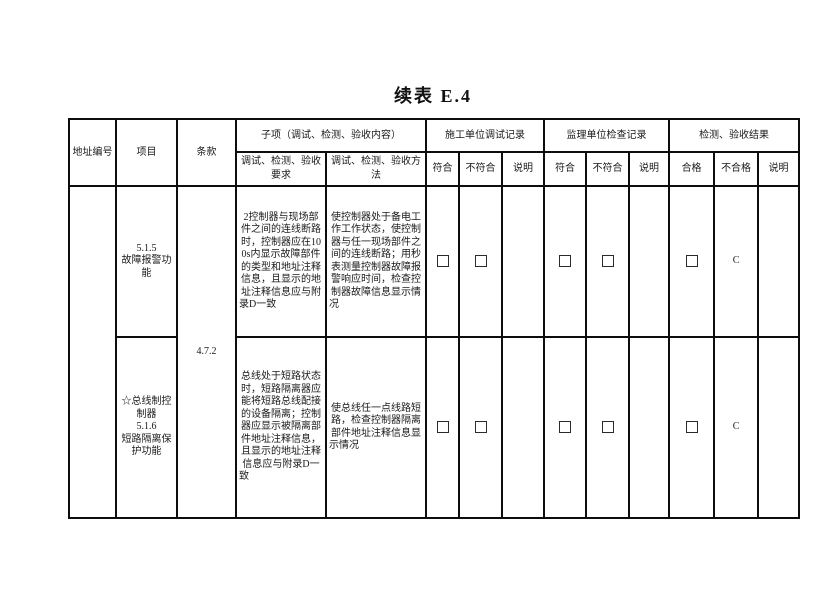 The height and width of the screenshot is (591, 836). Describe the element at coordinates (146, 427) in the screenshot. I see `cell-item: ☆总线制控 制器 5.1.6 短路隔离保 护功能` at that location.